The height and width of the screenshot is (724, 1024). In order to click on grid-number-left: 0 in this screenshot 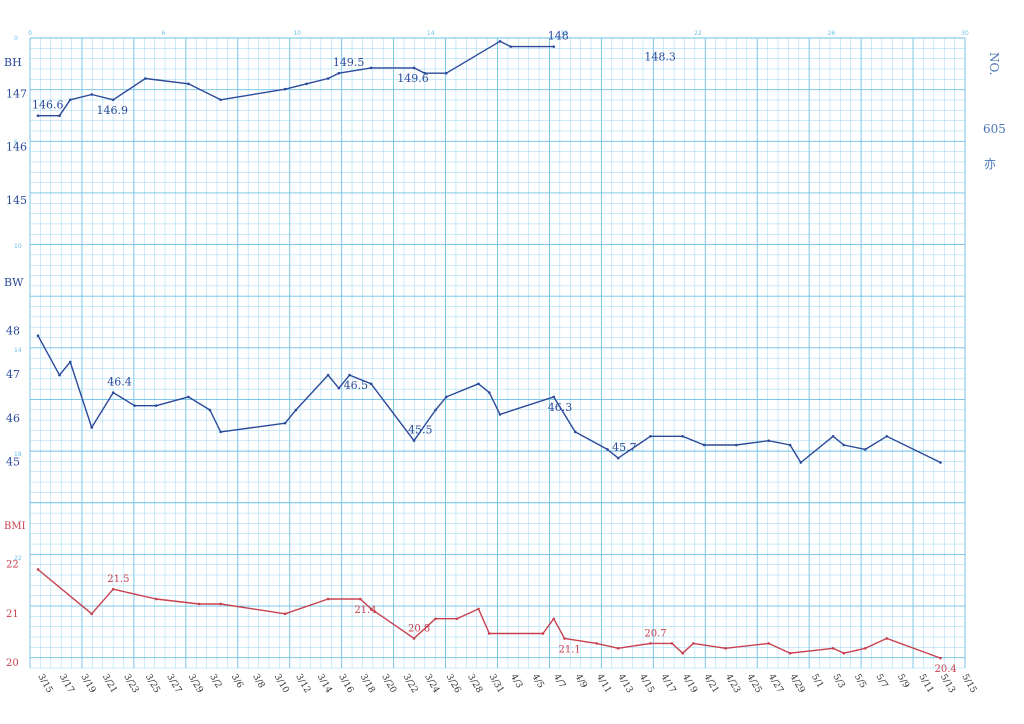, I will do `click(16, 38)`.